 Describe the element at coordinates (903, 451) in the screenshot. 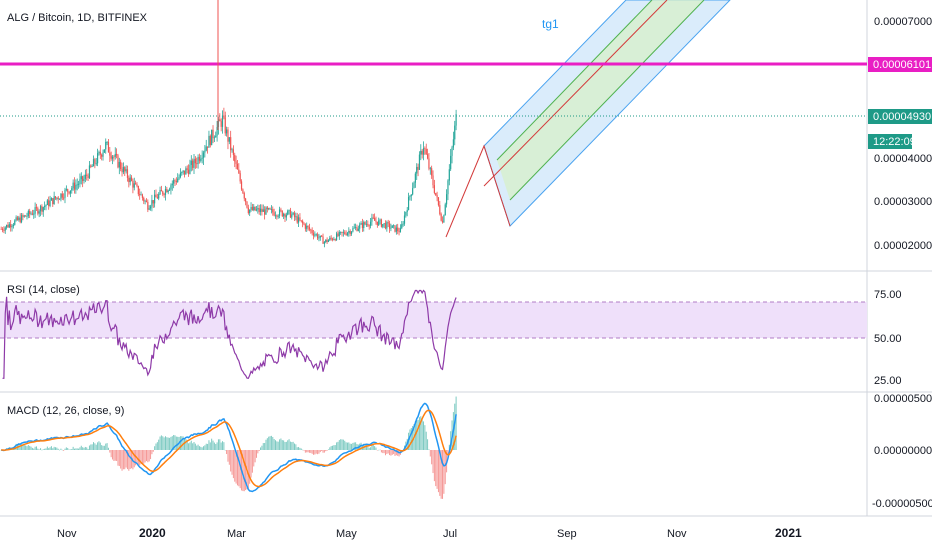

I see `macd-tick: 0.00000000` at that location.